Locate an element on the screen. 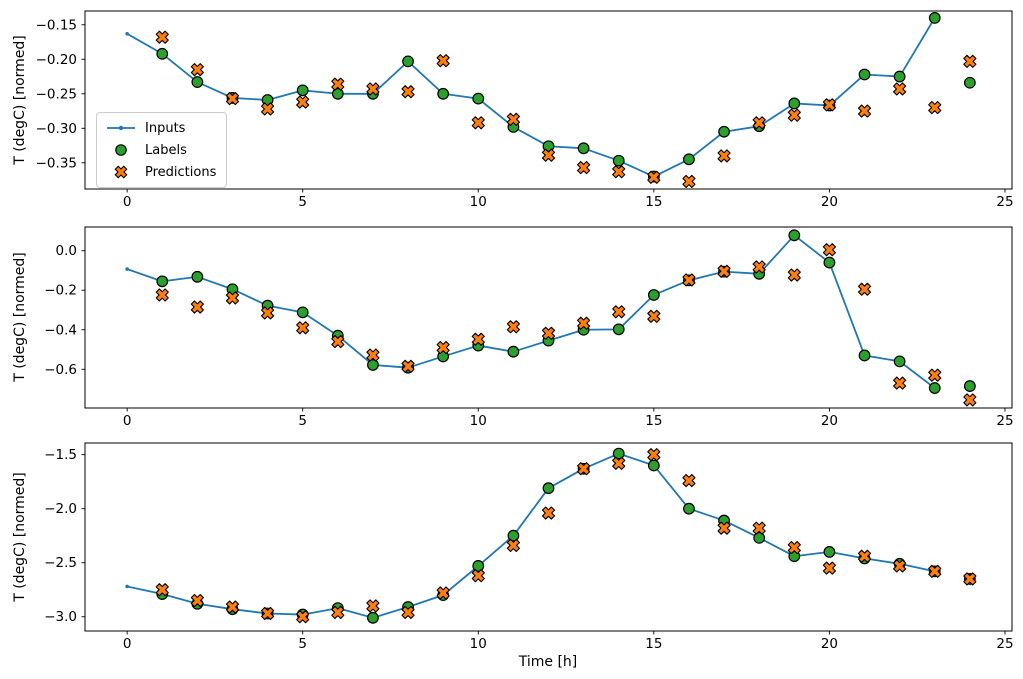 The width and height of the screenshot is (1023, 679). y-tick-label: 0.0 is located at coordinates (66, 251).